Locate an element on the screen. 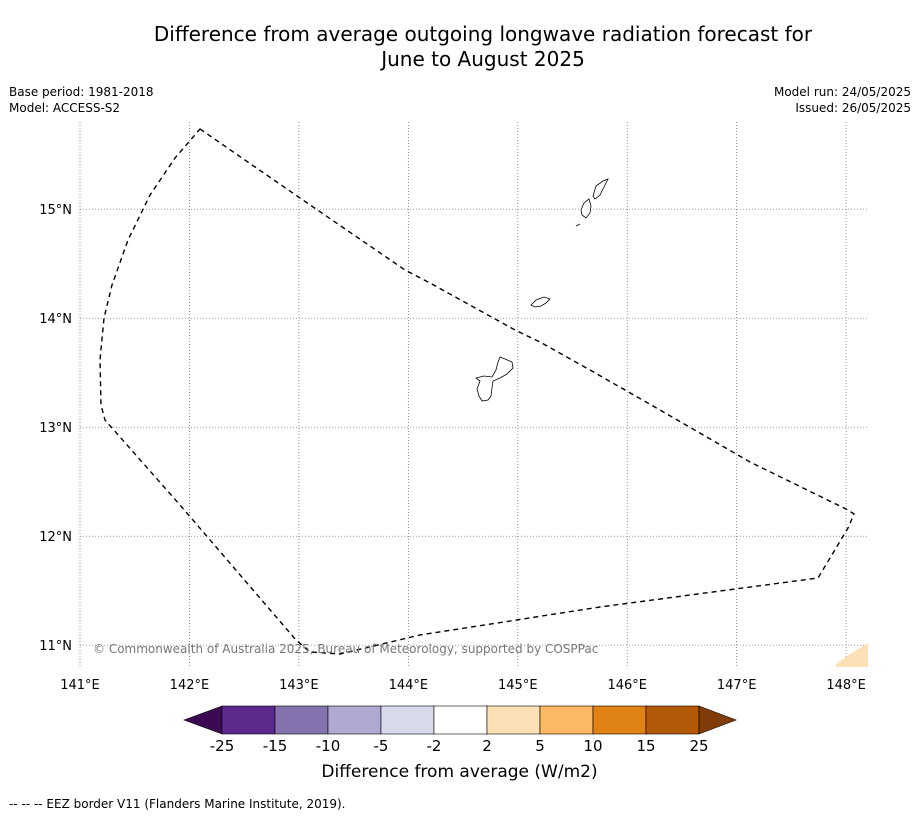  model-name: Model: ACCESS-S2 is located at coordinates (65, 108).